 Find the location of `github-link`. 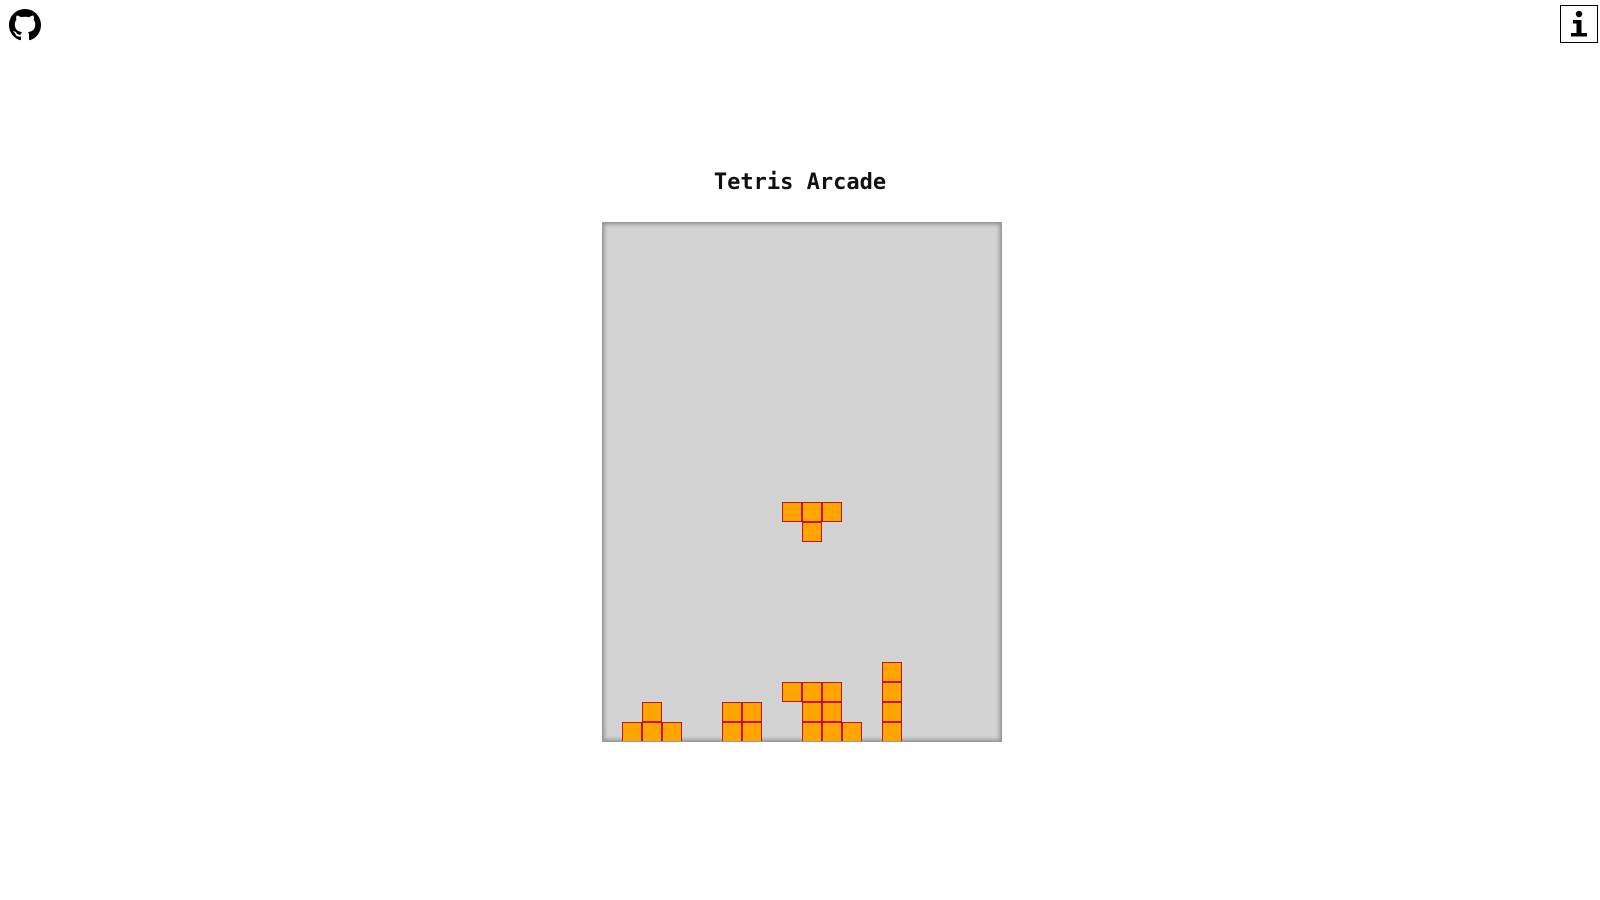

github-link is located at coordinates (25, 25).